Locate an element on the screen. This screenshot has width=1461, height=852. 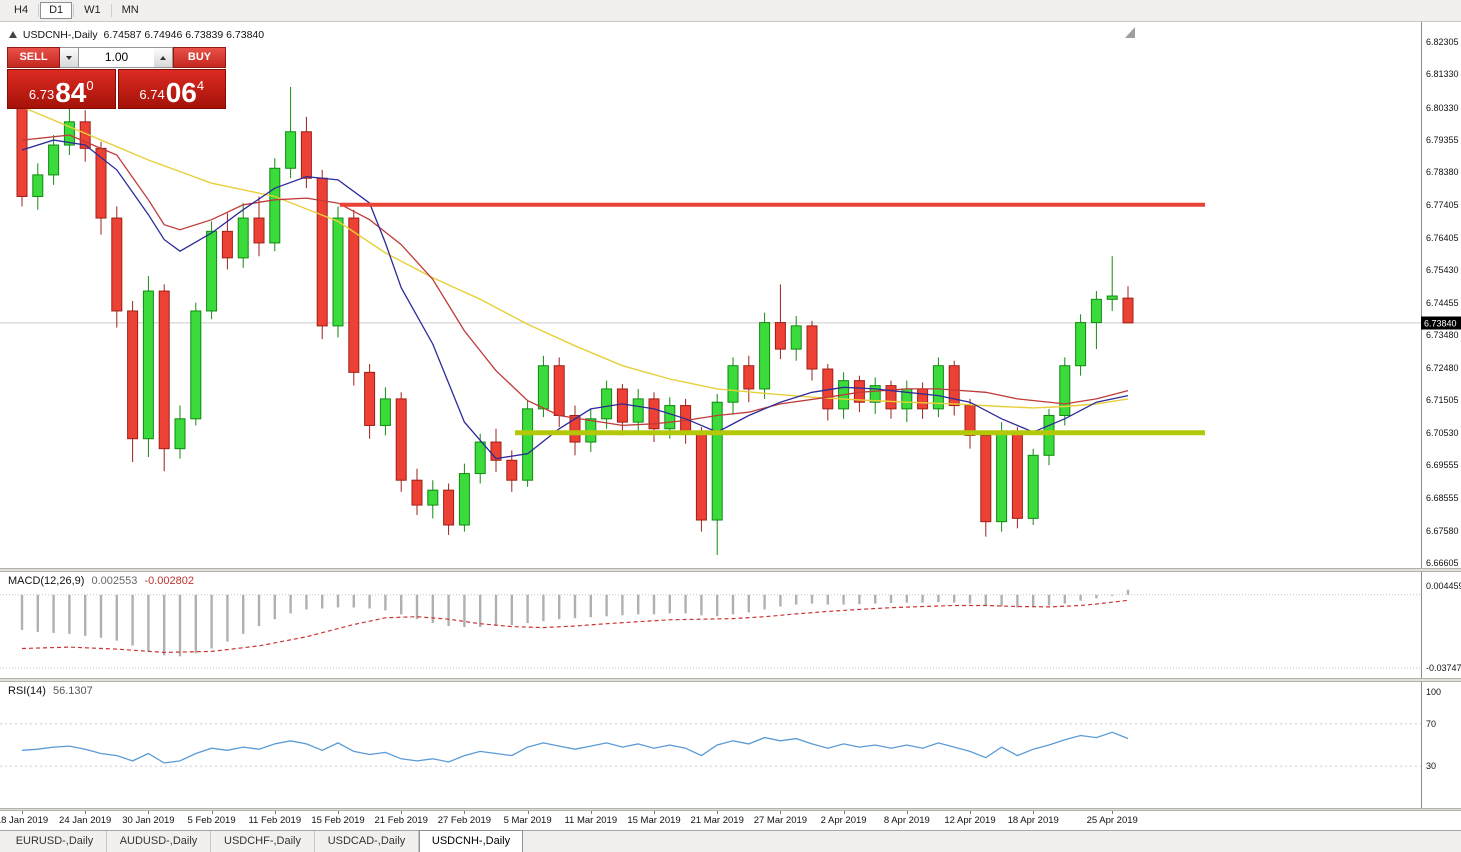
buy-price-sup: 4 is located at coordinates (200, 85).